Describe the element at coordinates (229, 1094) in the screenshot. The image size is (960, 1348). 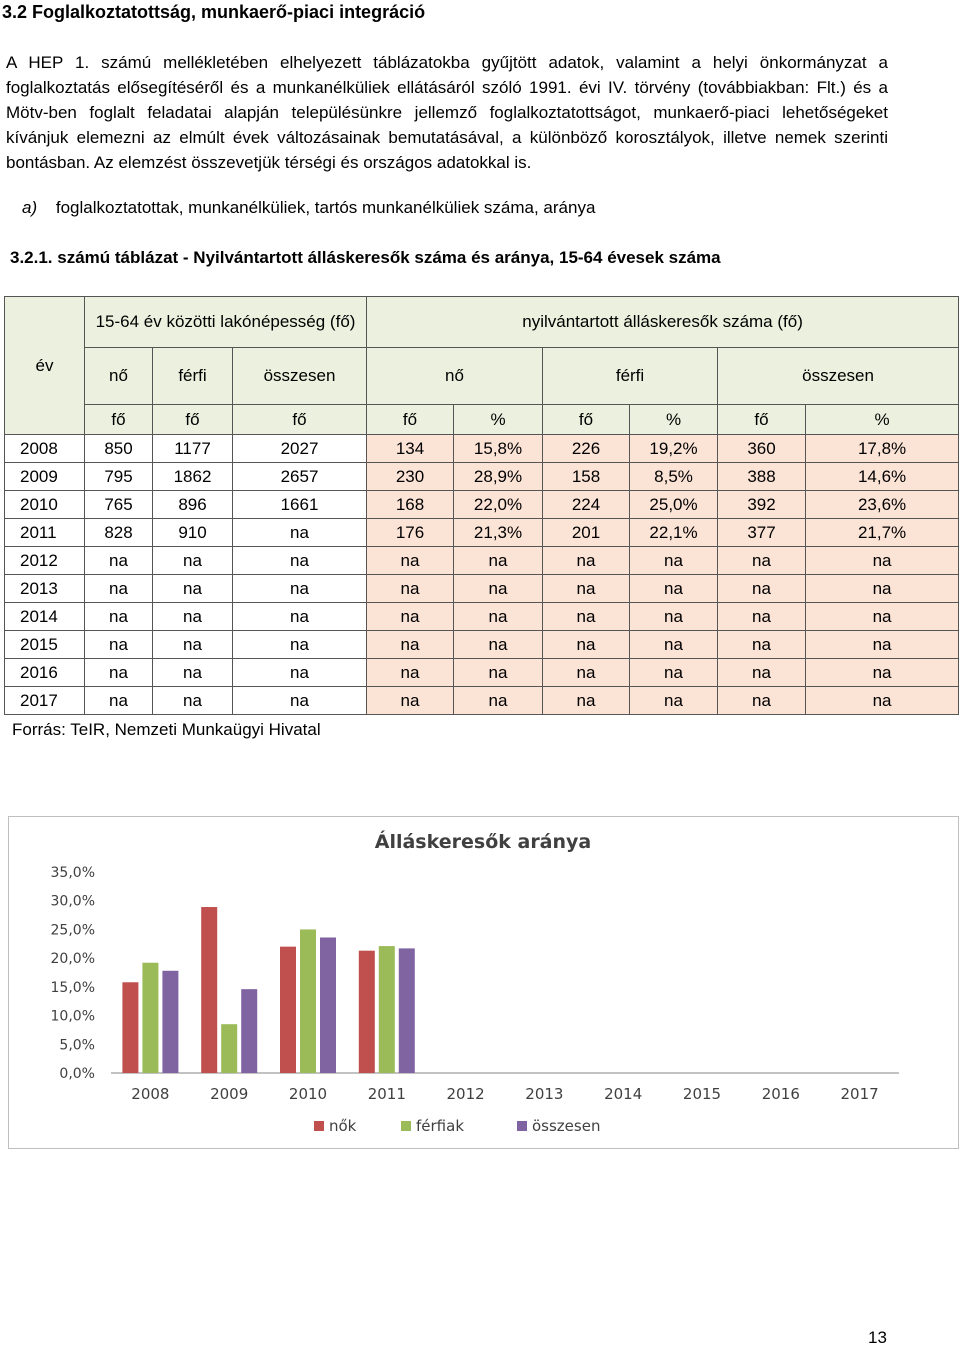
I see `x-tick-label: 2009` at that location.